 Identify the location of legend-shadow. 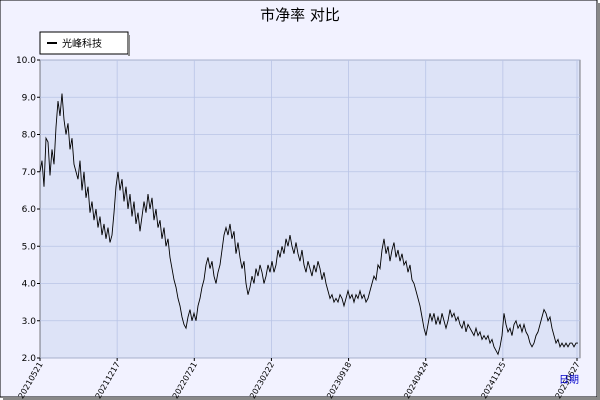
(129, 45).